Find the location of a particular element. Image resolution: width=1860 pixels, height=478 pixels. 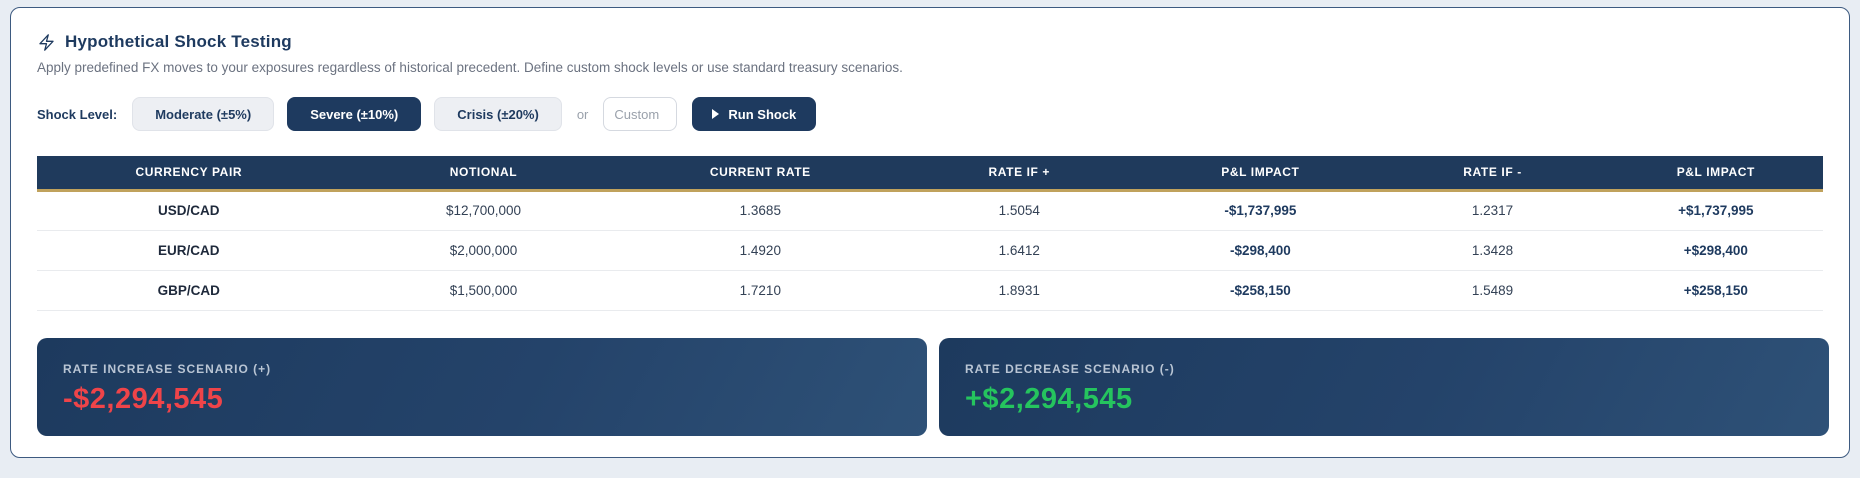

rate-decrease-scenario-card: RATE DECREASE SCENARIO (-) +$2,294,545 is located at coordinates (1384, 387).